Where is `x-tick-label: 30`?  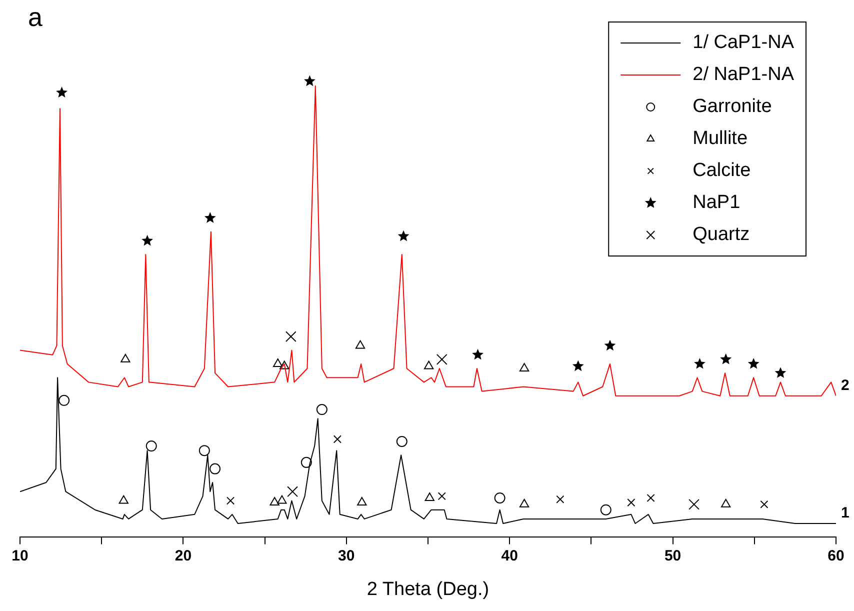
x-tick-label: 30 is located at coordinates (346, 555).